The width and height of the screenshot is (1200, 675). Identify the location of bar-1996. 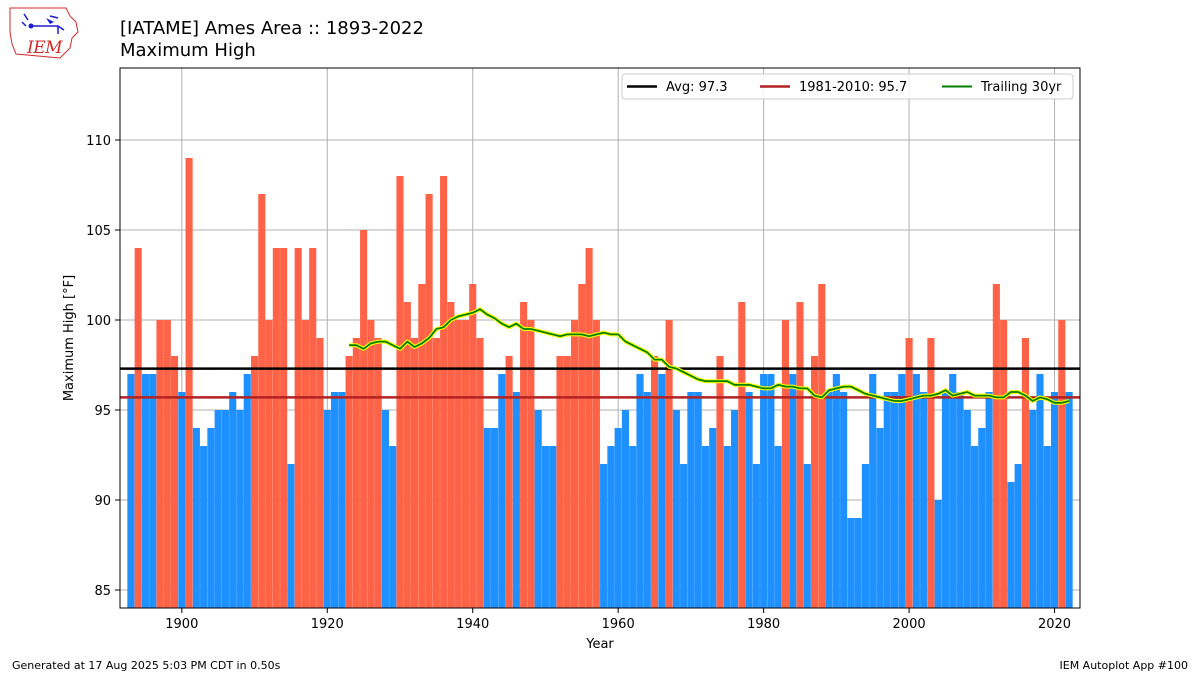
(880, 518).